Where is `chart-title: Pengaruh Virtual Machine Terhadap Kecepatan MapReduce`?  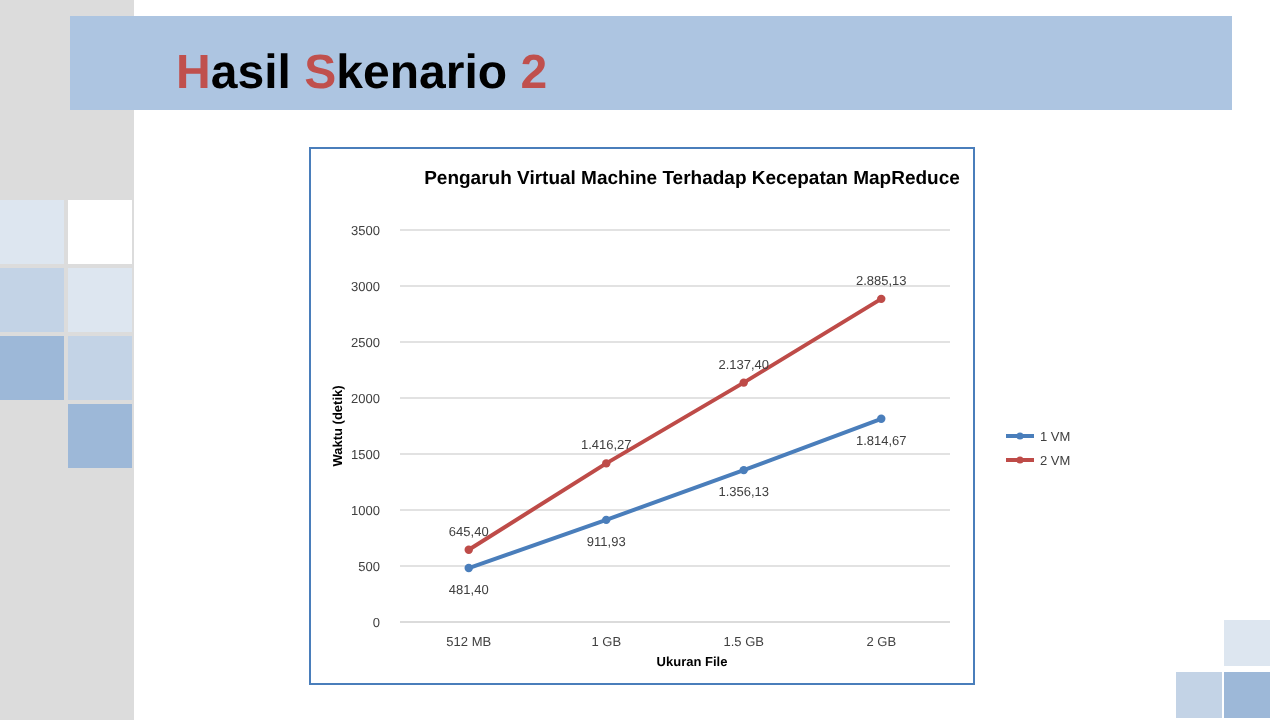
chart-title: Pengaruh Virtual Machine Terhadap Kecepatan MapReduce is located at coordinates (692, 179).